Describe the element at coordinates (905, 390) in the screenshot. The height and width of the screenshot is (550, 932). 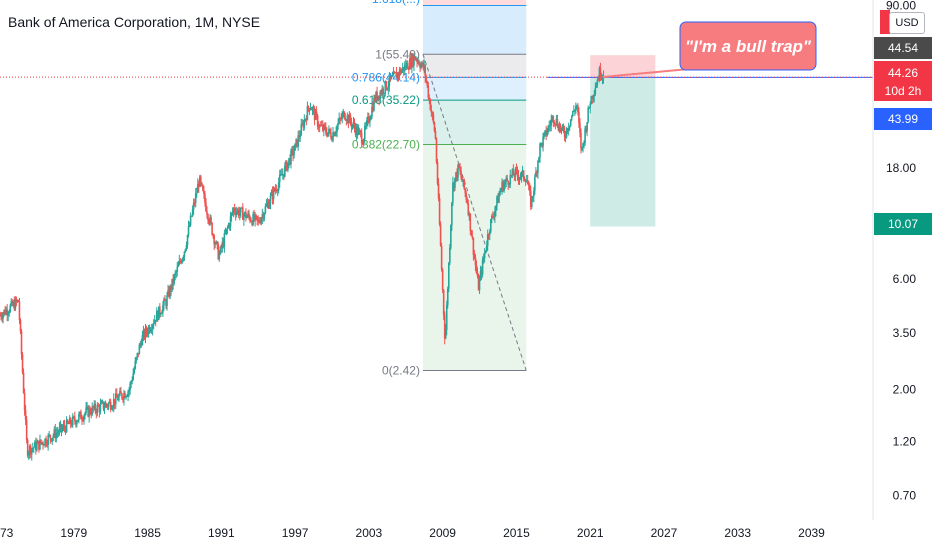
I see `y-tick-label: 2.00` at that location.